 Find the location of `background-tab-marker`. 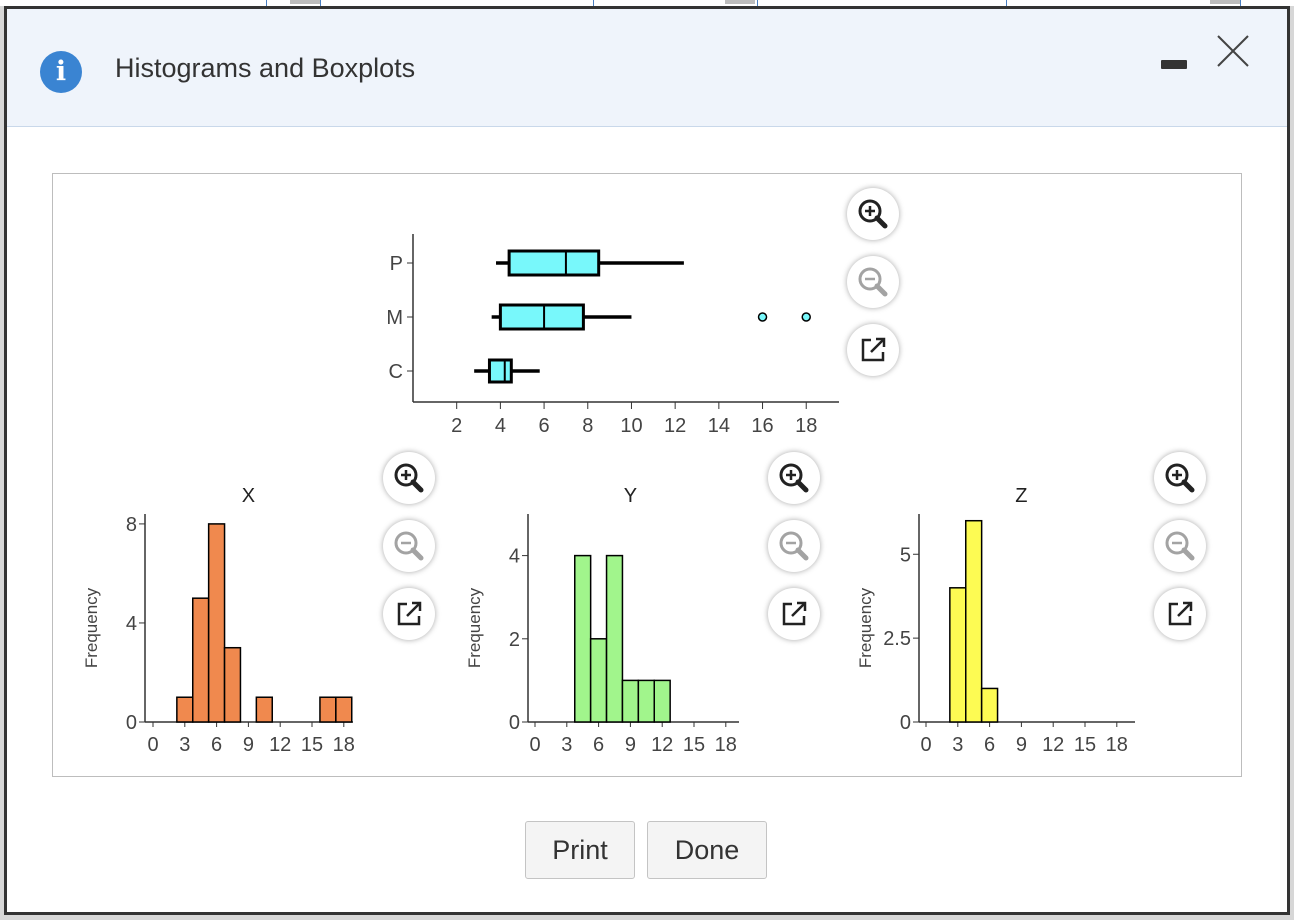

background-tab-marker is located at coordinates (1225, 2).